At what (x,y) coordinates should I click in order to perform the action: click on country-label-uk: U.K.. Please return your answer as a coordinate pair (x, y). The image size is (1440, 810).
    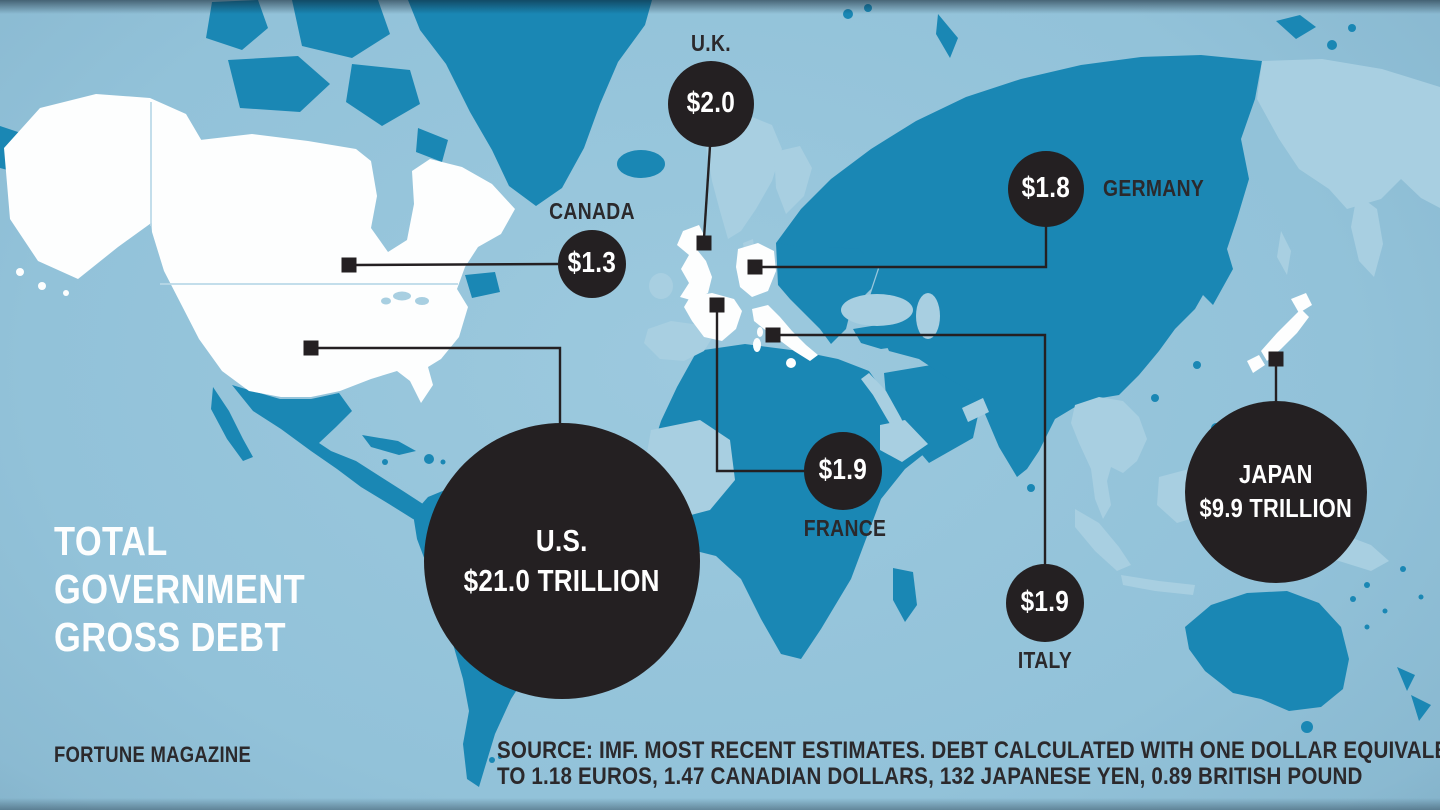
    Looking at the image, I should click on (710, 43).